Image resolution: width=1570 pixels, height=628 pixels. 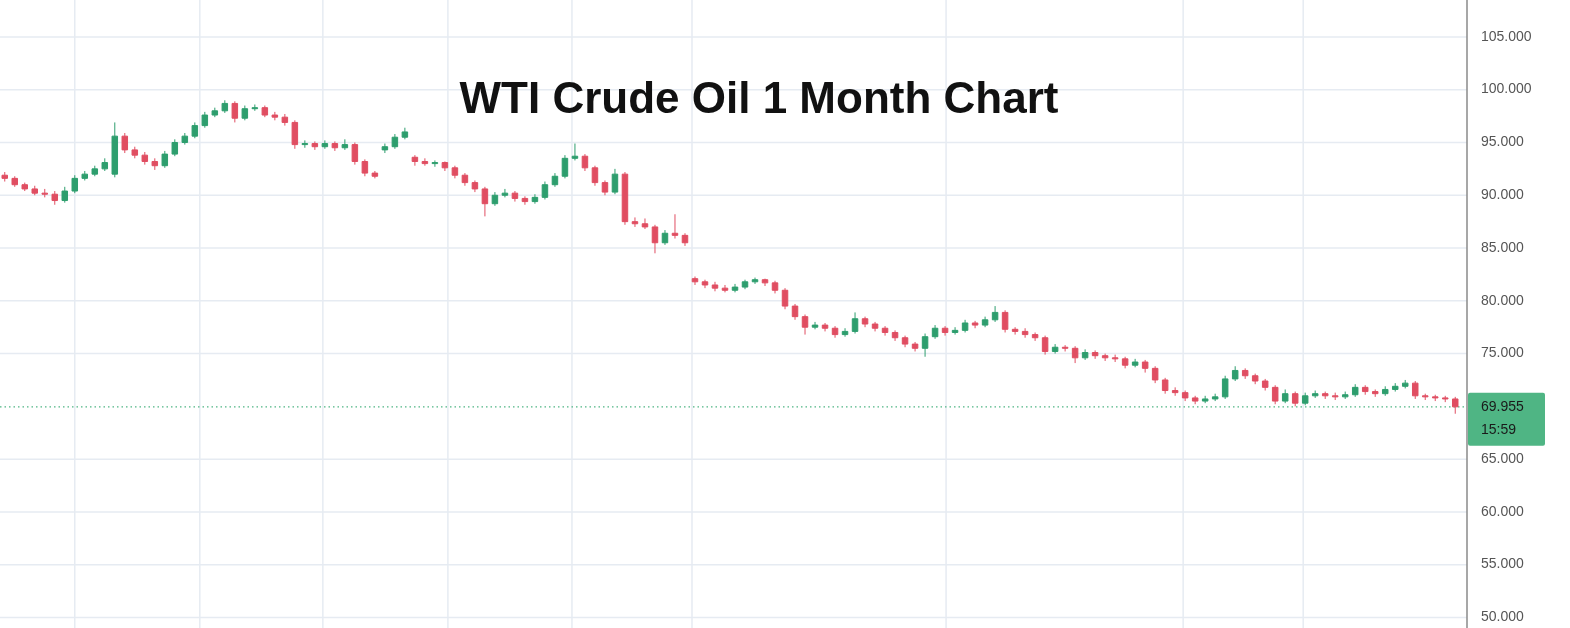 I want to click on y-tick-label: 95.000, so click(x=1503, y=141).